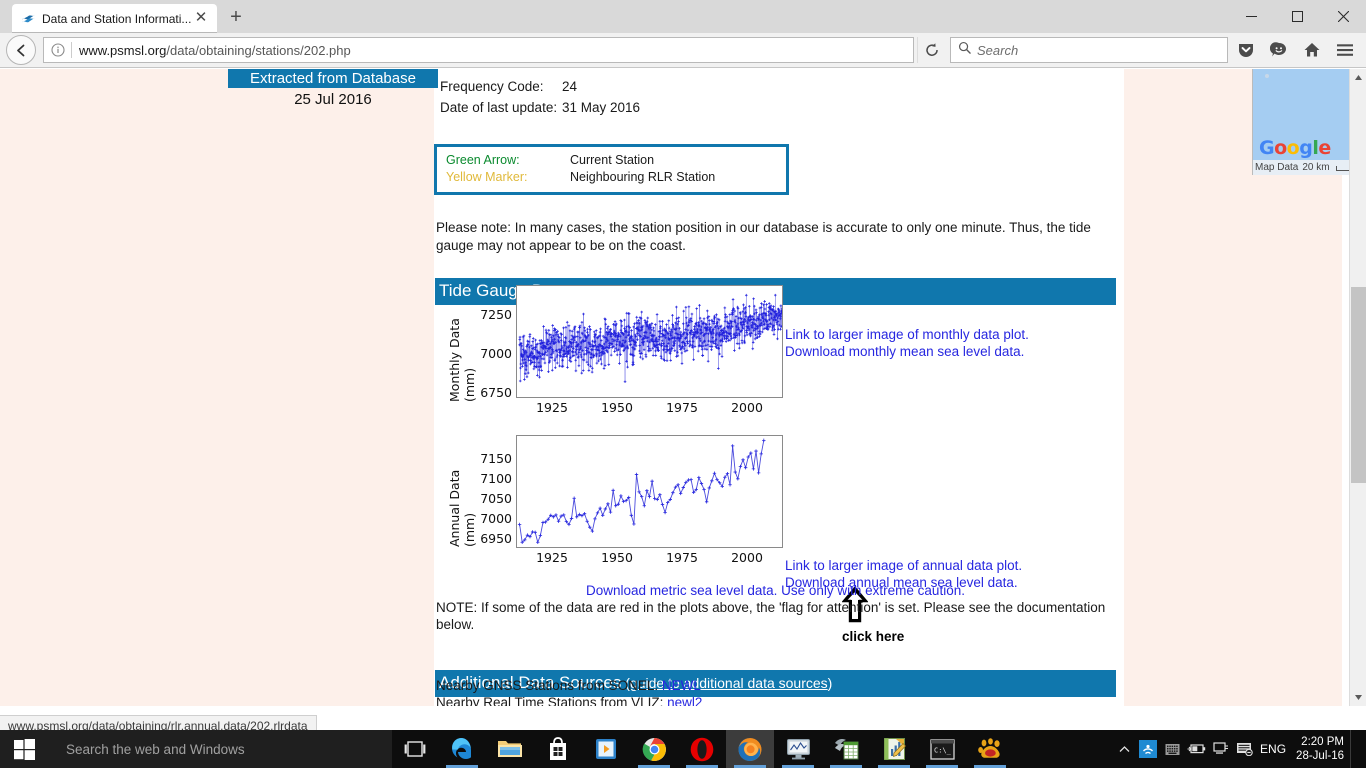  What do you see at coordinates (1196, 749) in the screenshot?
I see `battery-icon` at bounding box center [1196, 749].